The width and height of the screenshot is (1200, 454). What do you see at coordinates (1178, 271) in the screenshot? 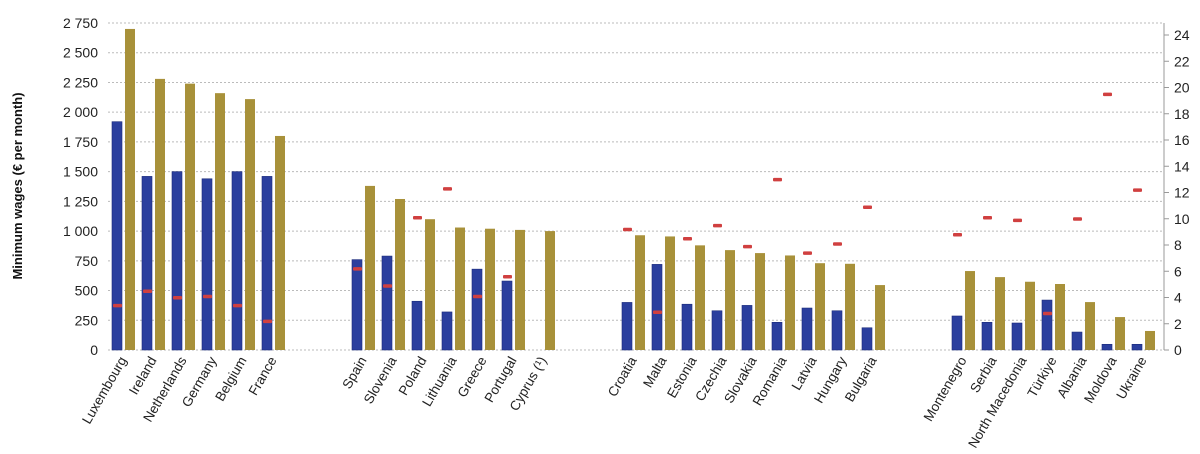
I see `right-tick-label: 6` at bounding box center [1178, 271].